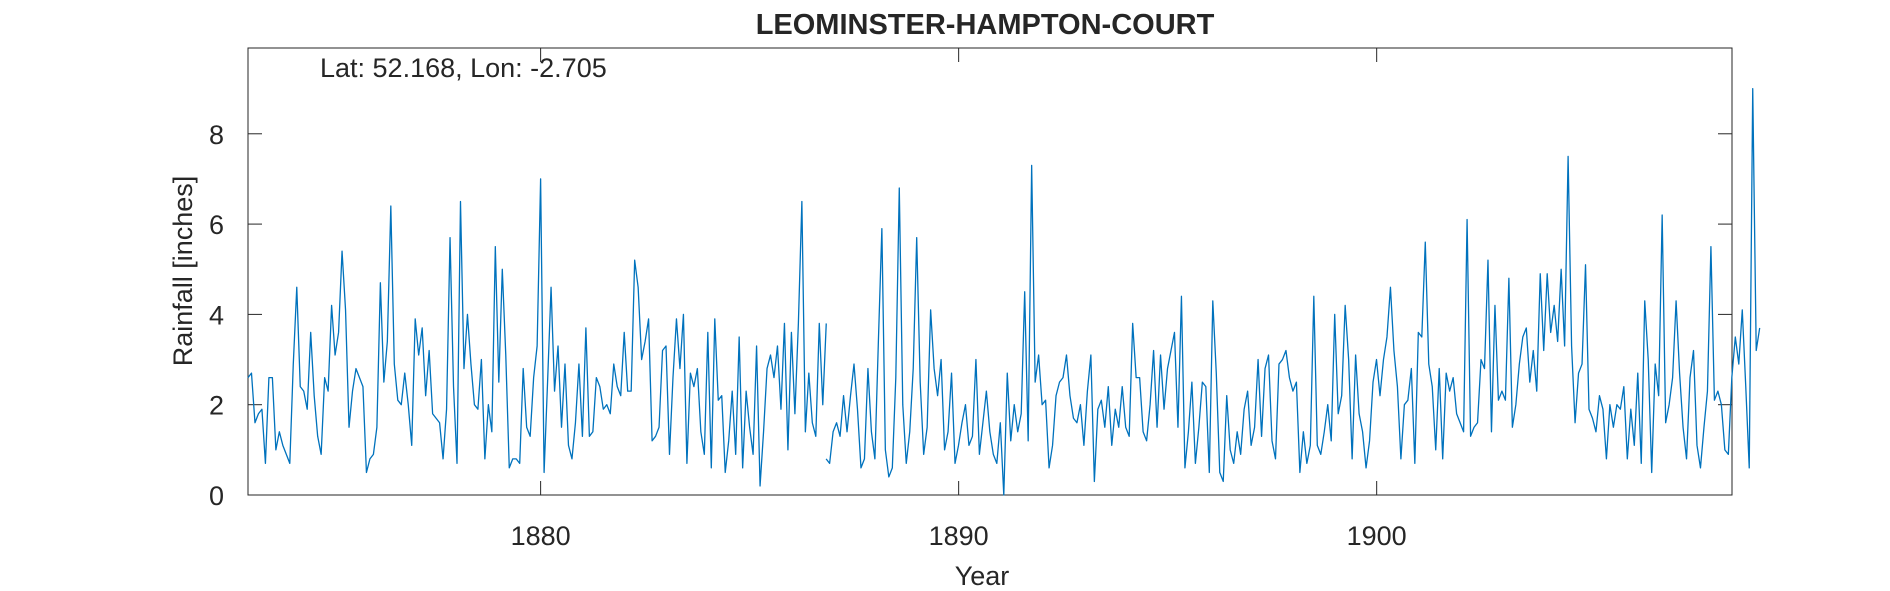 This screenshot has height=591, width=1890. I want to click on station-coordinates-annotation: Lat: 52.168, Lon: -2.705, so click(463, 68).